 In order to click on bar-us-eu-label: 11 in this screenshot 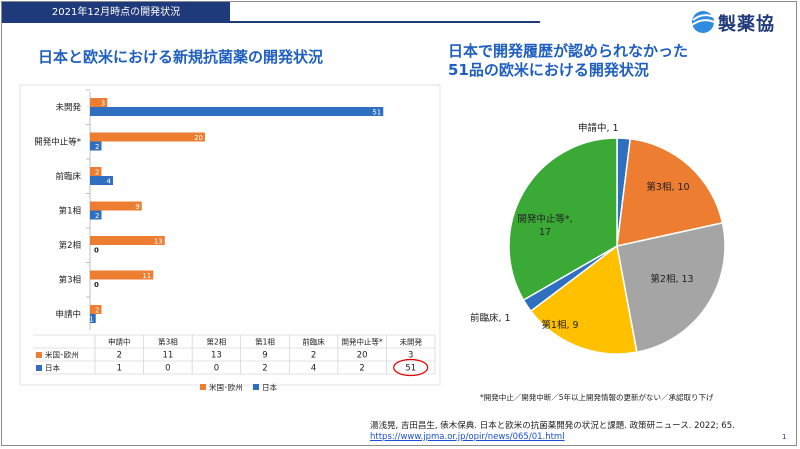, I will do `click(146, 276)`.